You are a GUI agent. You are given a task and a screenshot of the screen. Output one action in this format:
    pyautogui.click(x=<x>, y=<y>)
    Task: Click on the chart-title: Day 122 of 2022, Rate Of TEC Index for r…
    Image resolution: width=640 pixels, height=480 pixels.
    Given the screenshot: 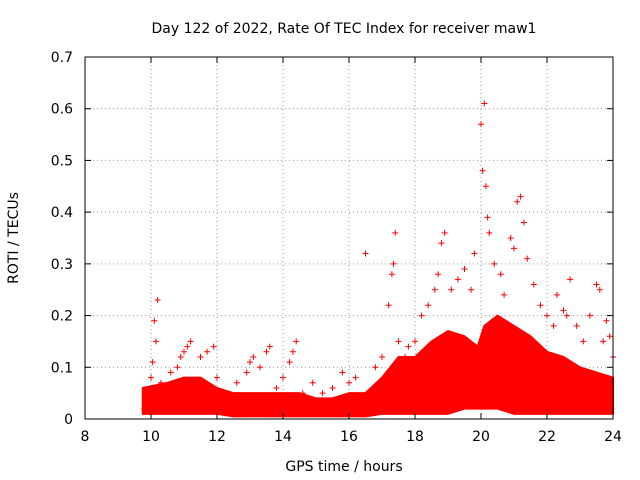 What is the action you would take?
    pyautogui.click(x=344, y=29)
    